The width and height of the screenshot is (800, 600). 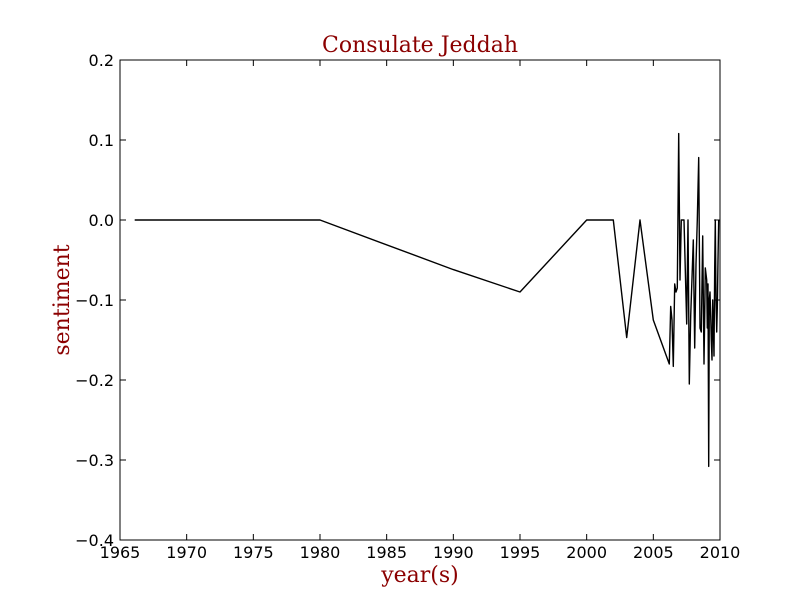 I want to click on x-tick-label: 2010, so click(x=720, y=552).